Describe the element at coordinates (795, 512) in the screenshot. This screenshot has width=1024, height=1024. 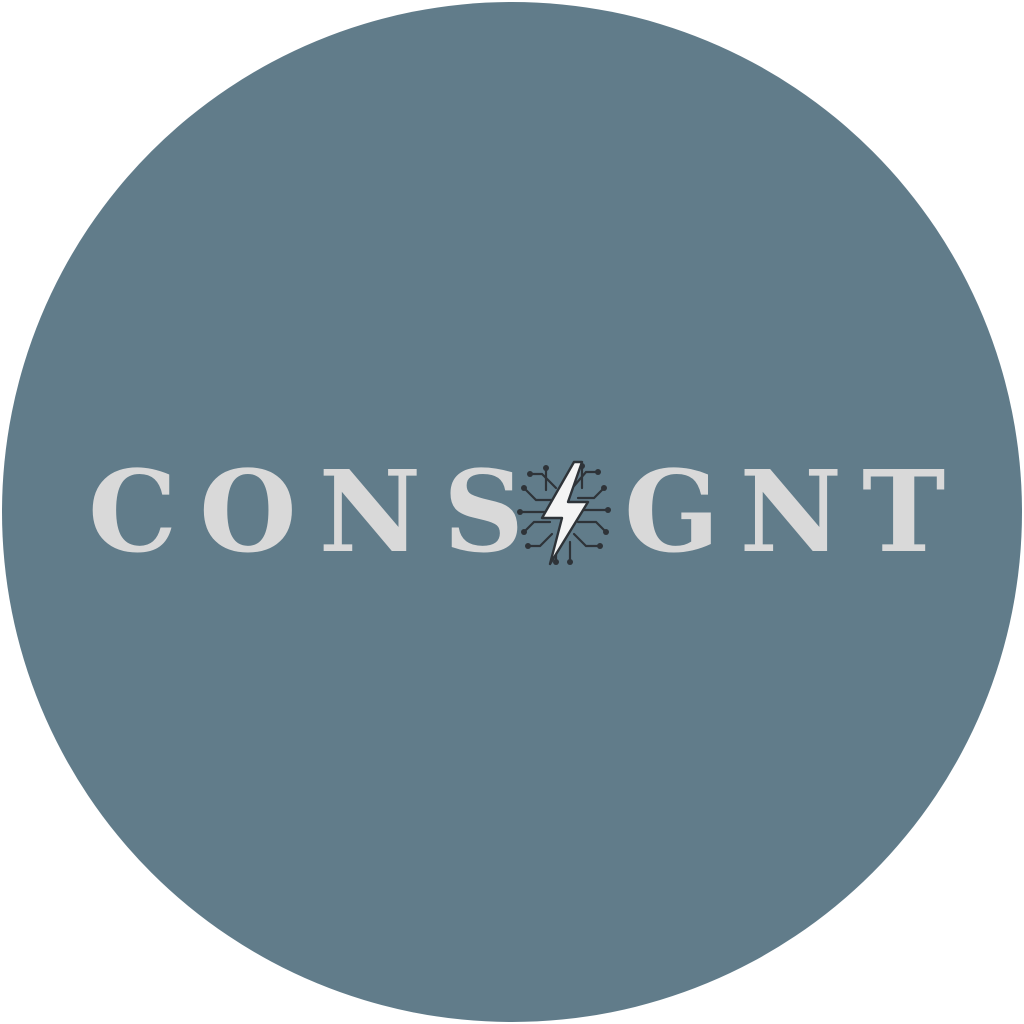
I see `wordmark-right: GNT` at that location.